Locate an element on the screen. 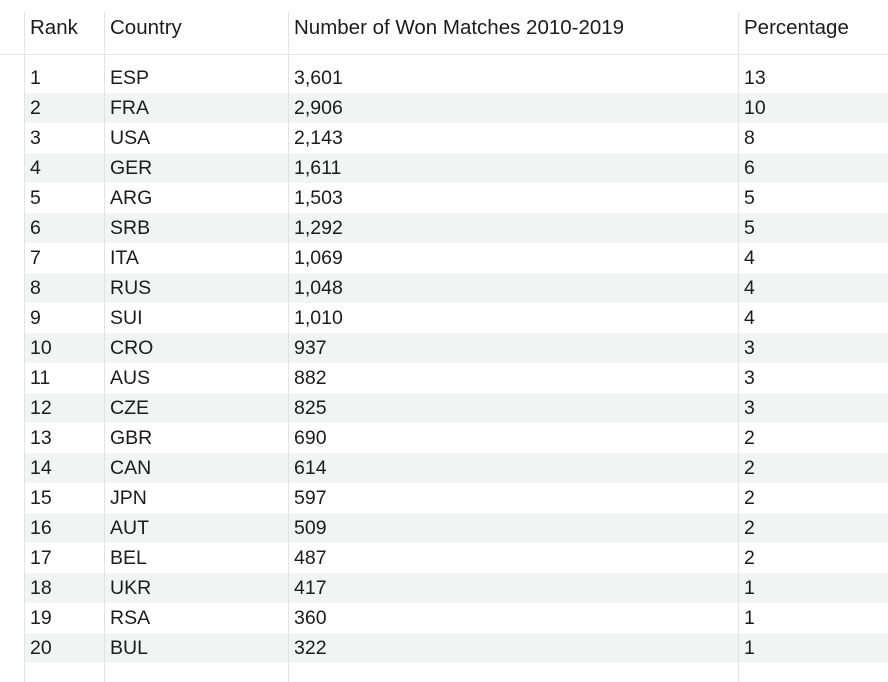 The height and width of the screenshot is (682, 888). cell-rank: 9 is located at coordinates (35, 318).